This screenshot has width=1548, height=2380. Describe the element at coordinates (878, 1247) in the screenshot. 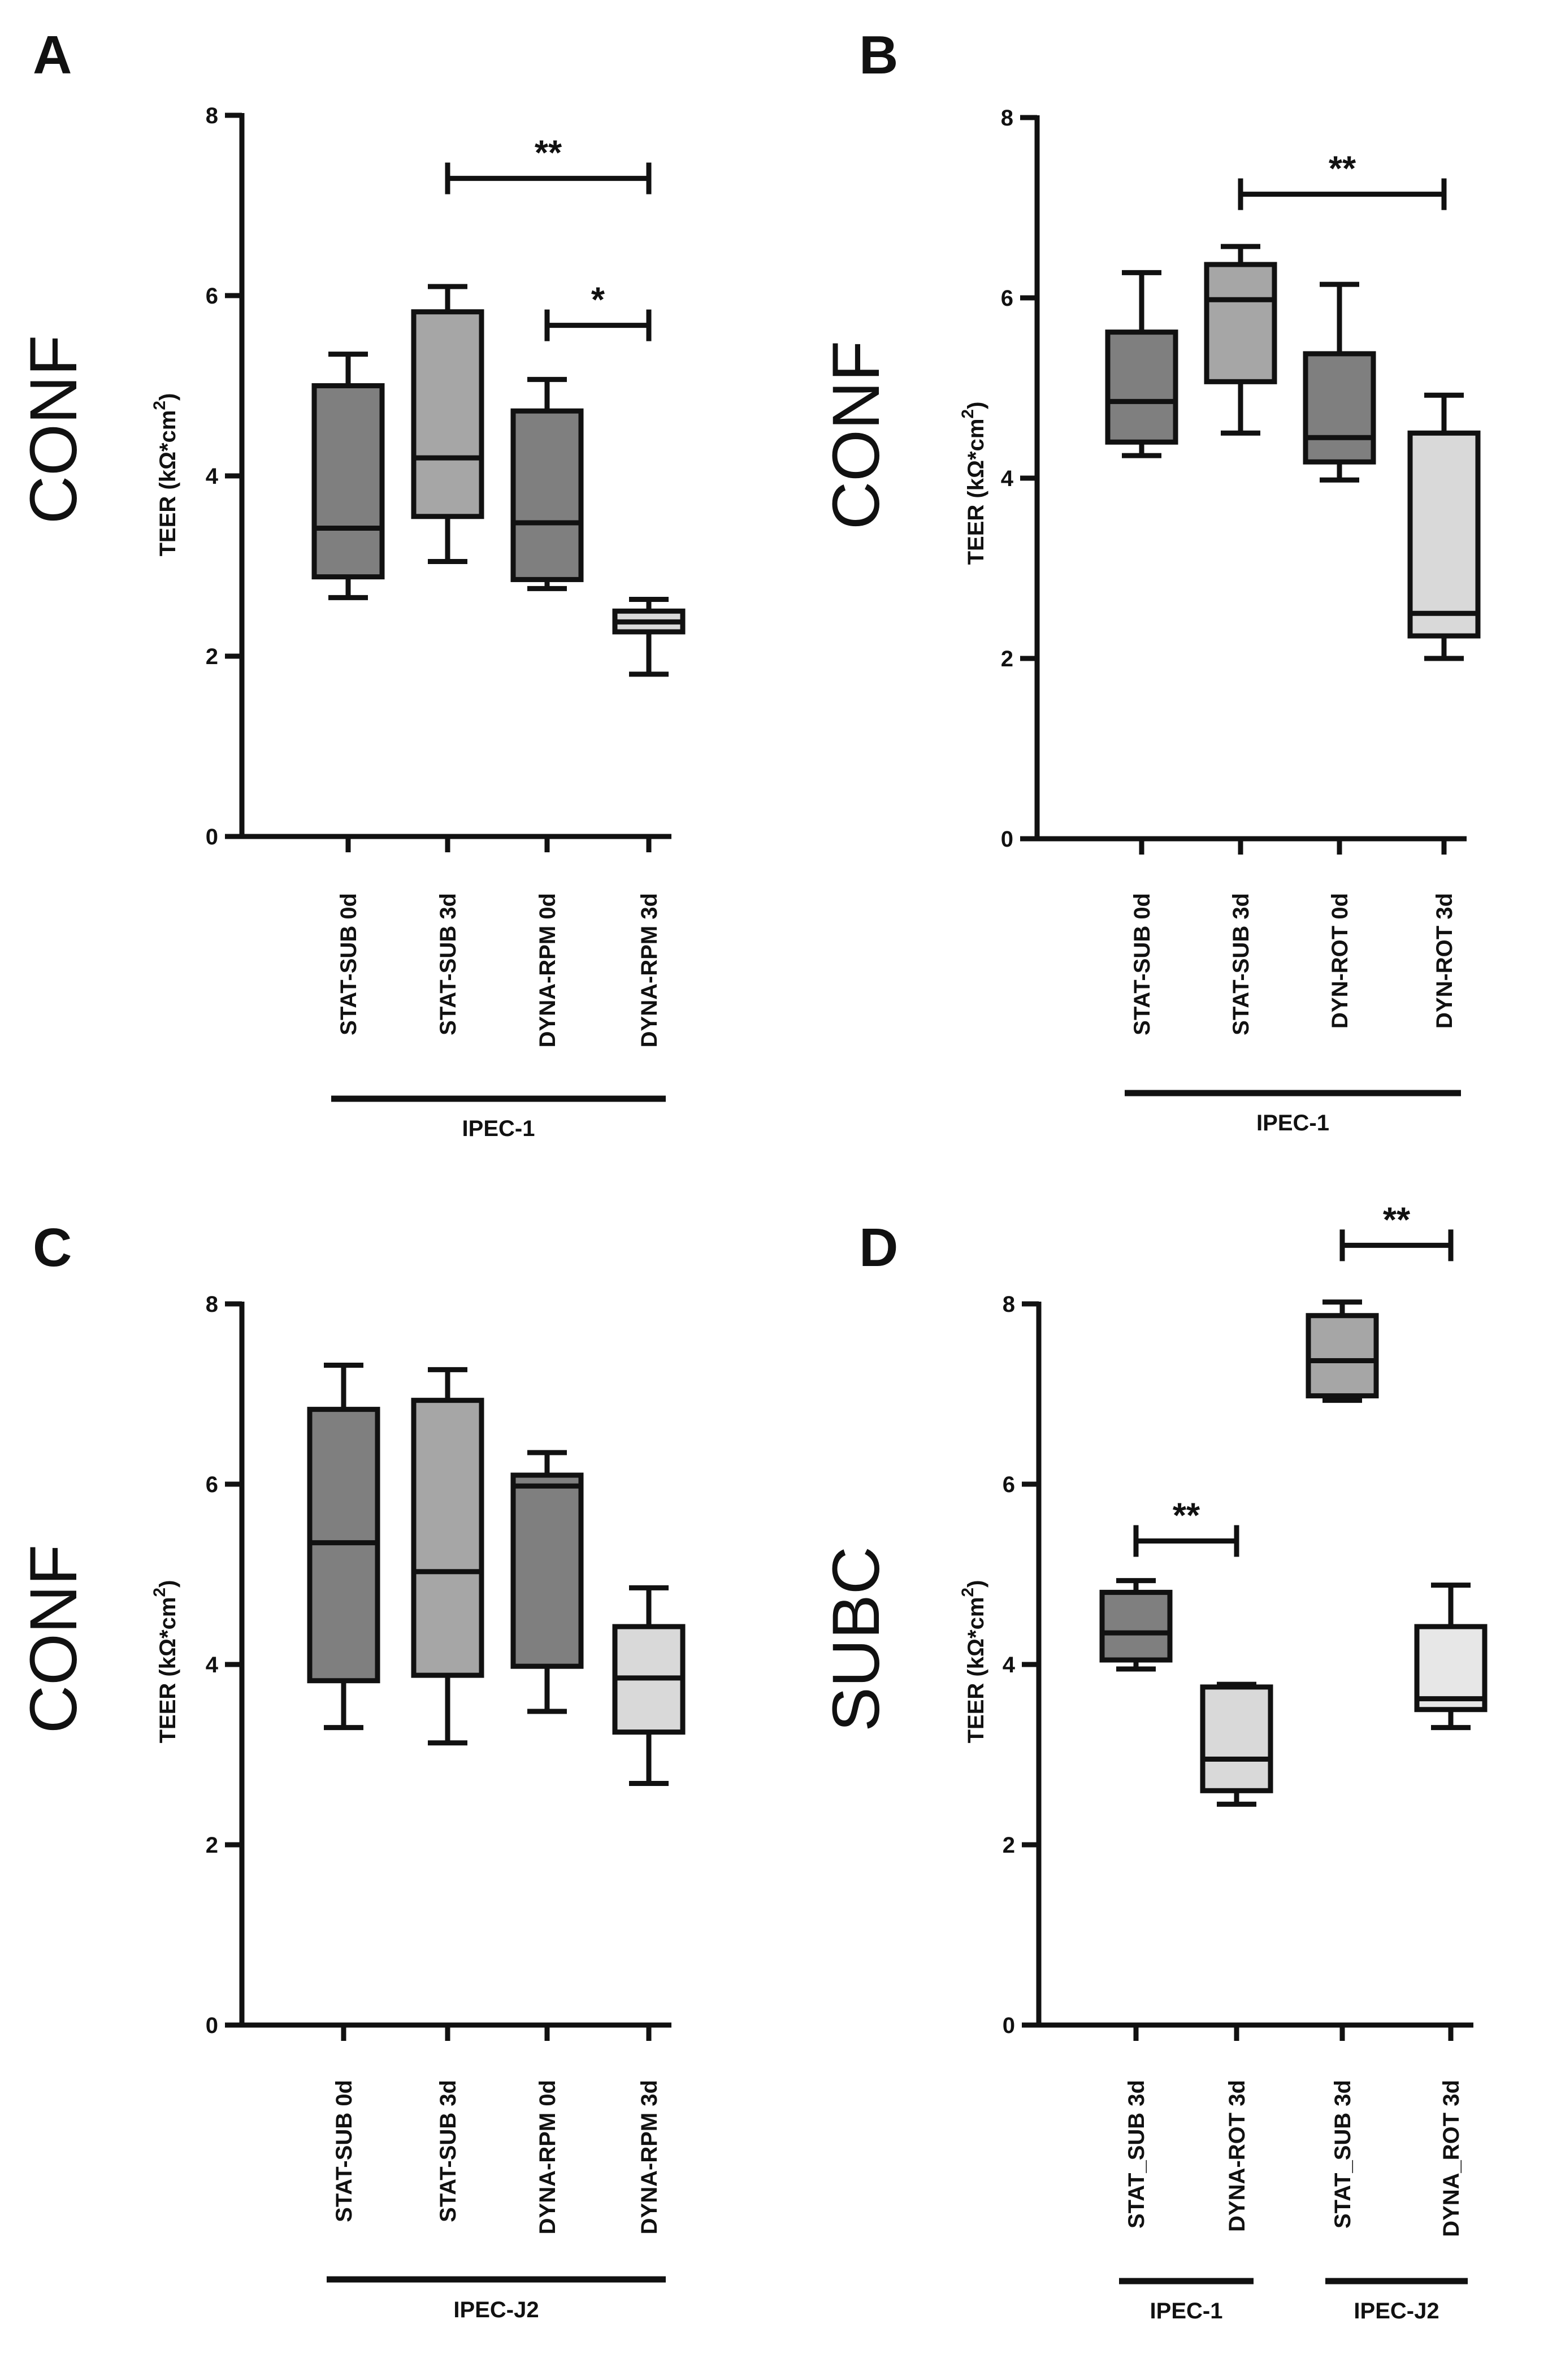

I see `panel-letter: D` at that location.